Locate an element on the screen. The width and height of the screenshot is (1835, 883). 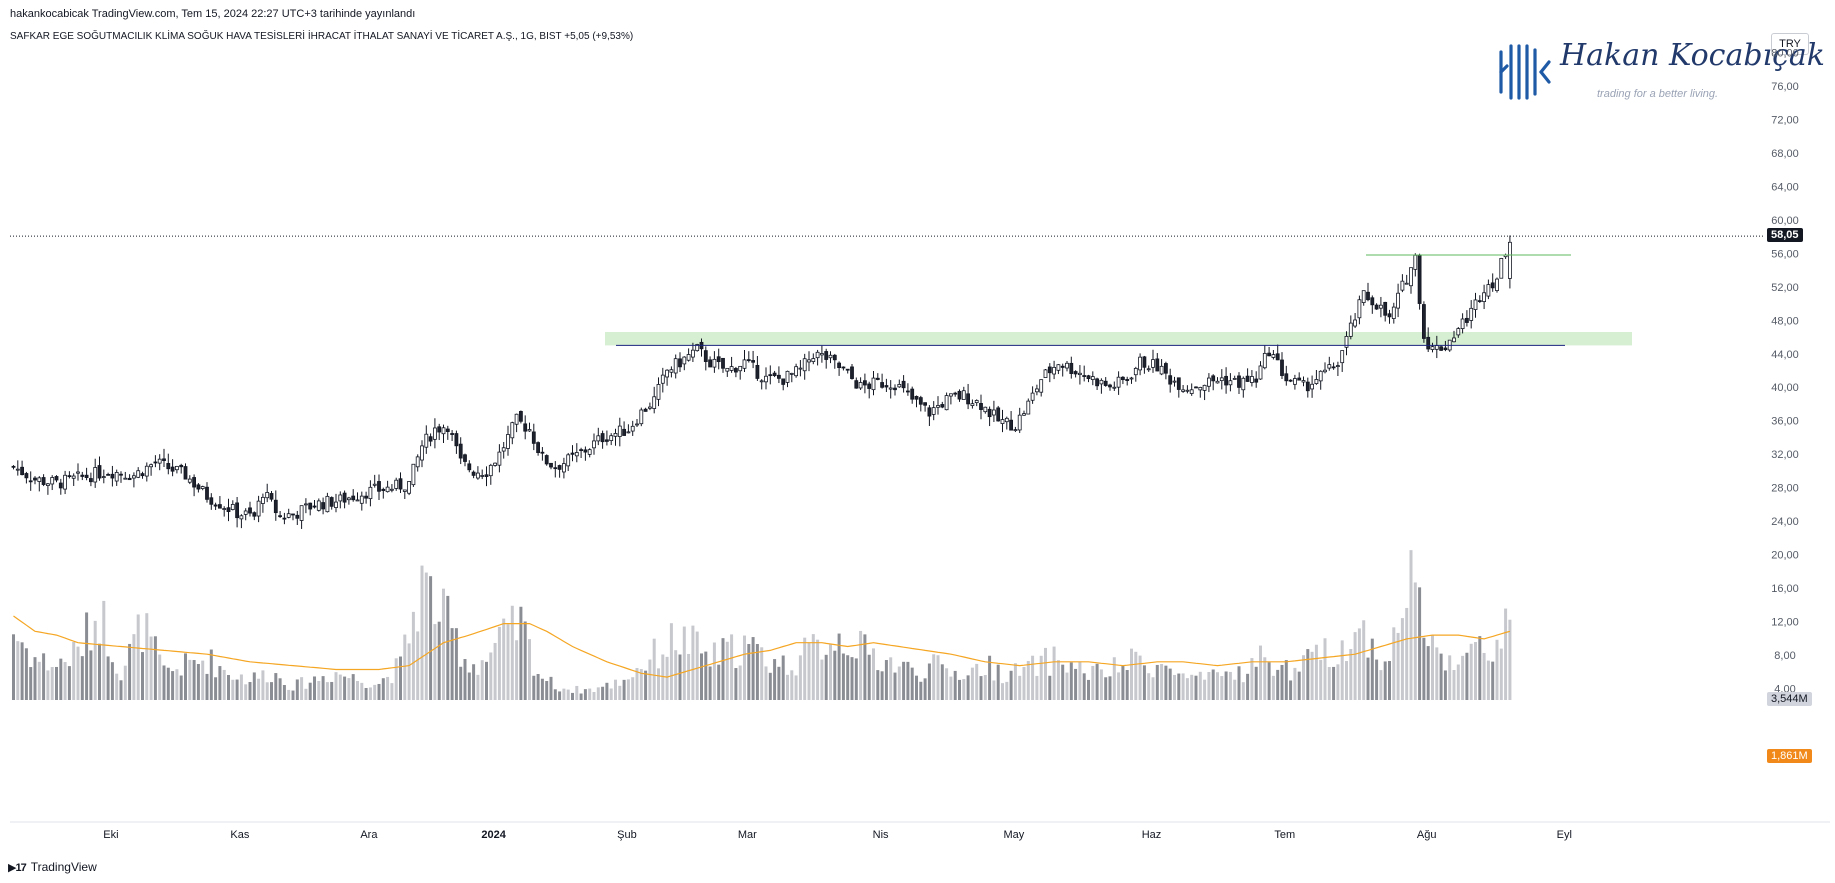
currency-button: TRY is located at coordinates (1790, 44).